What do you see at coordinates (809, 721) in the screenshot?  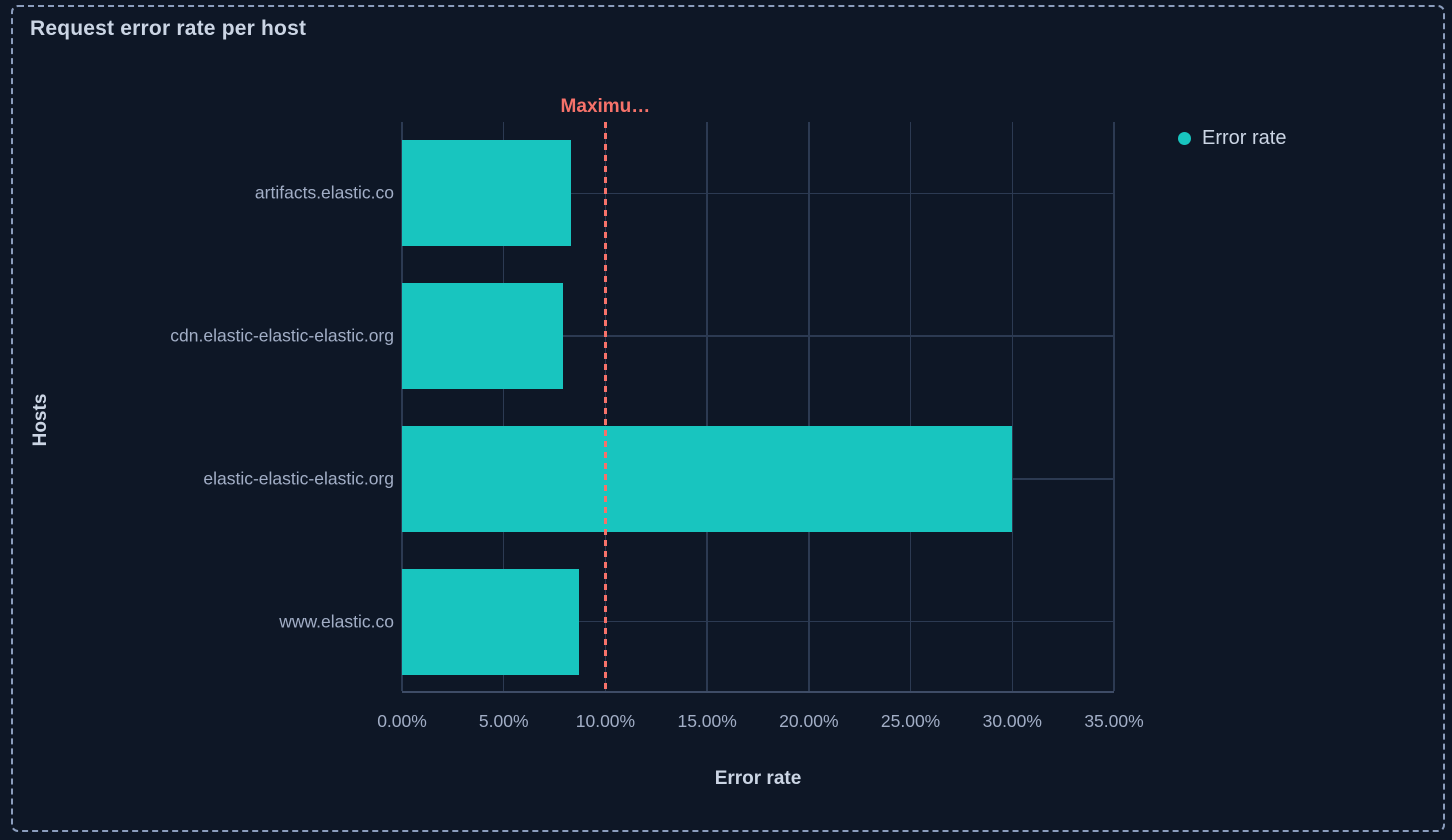 I see `x-axis-tick-label: 20.00%` at bounding box center [809, 721].